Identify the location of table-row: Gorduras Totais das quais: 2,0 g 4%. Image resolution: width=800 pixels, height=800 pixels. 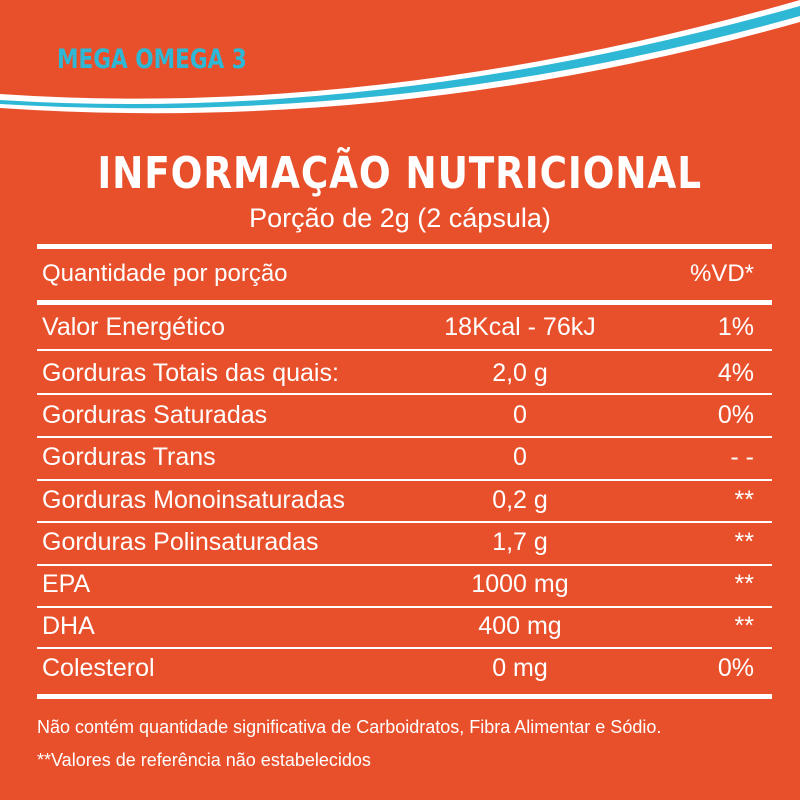
(400, 373).